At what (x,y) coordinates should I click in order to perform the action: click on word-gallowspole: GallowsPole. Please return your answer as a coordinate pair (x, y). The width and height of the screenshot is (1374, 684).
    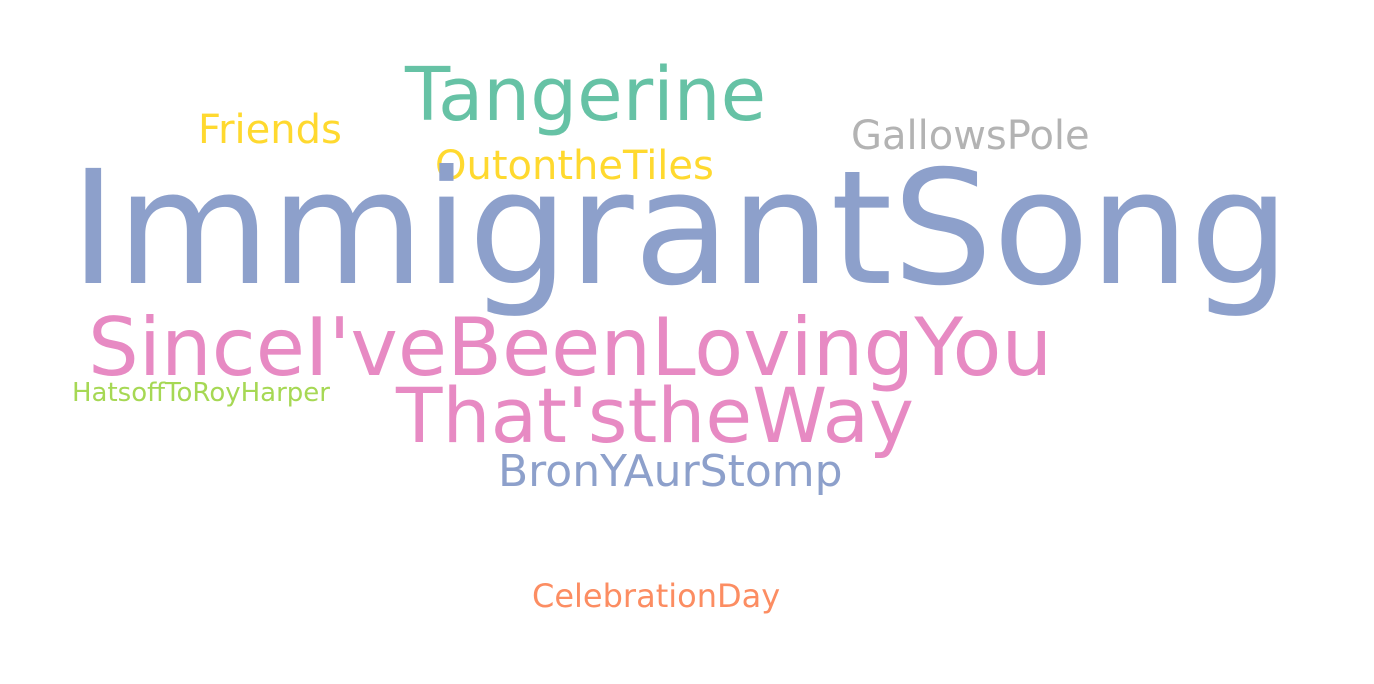
    Looking at the image, I should click on (970, 136).